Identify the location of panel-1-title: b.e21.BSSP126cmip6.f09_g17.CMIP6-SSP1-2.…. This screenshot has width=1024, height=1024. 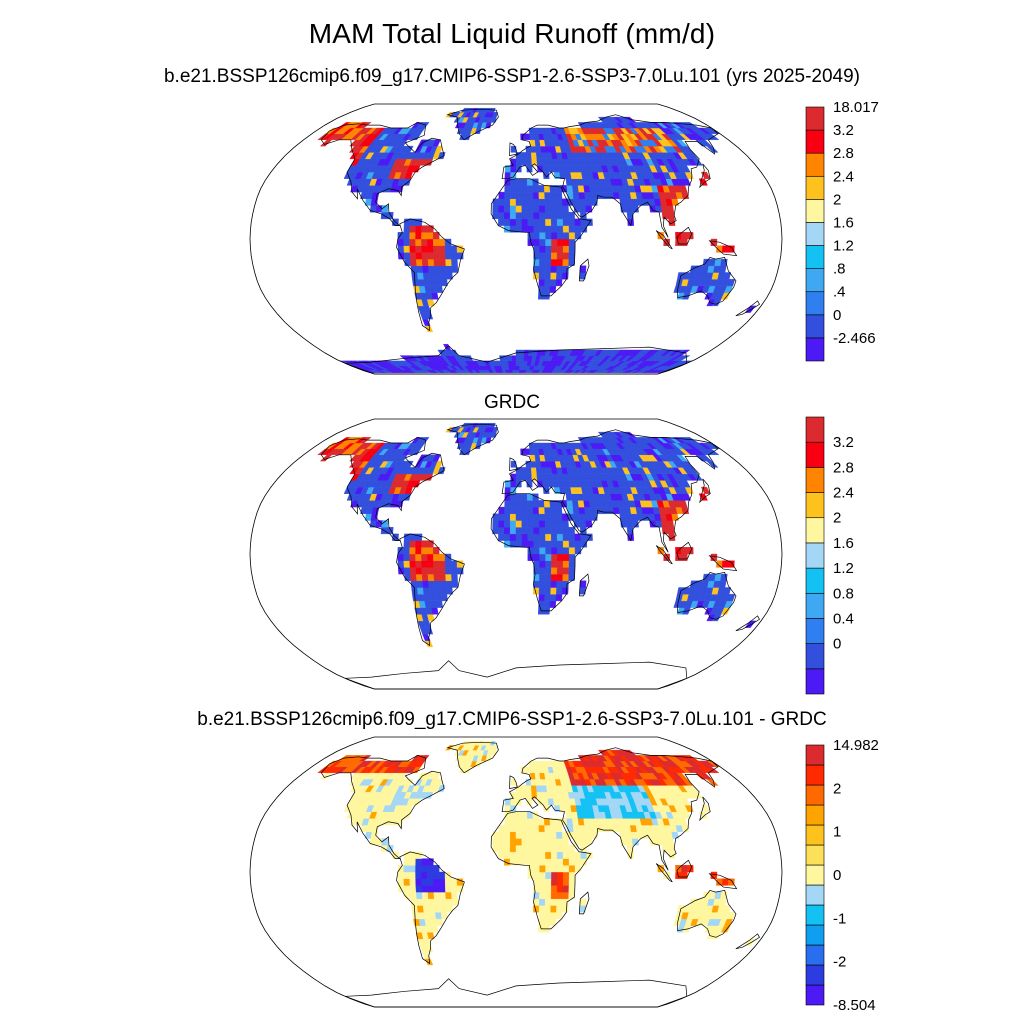
(512, 76).